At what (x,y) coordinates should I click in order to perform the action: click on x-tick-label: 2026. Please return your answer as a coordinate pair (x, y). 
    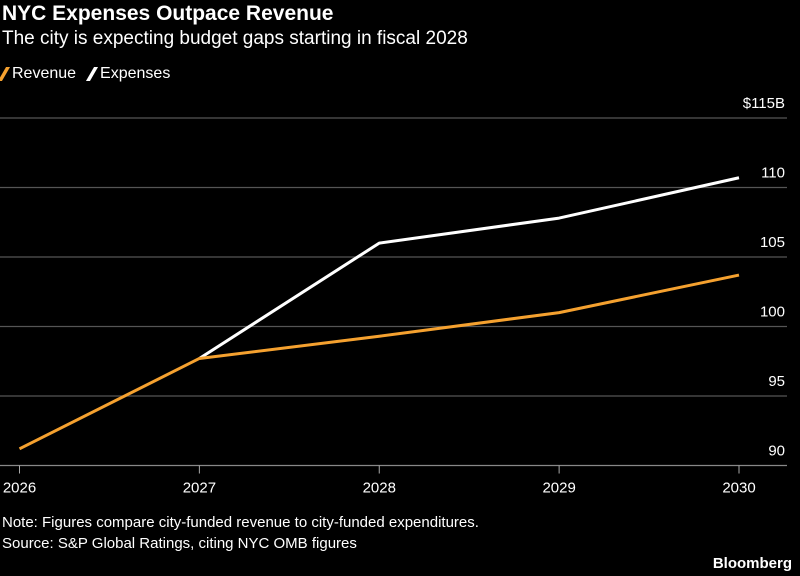
    Looking at the image, I should click on (19, 488).